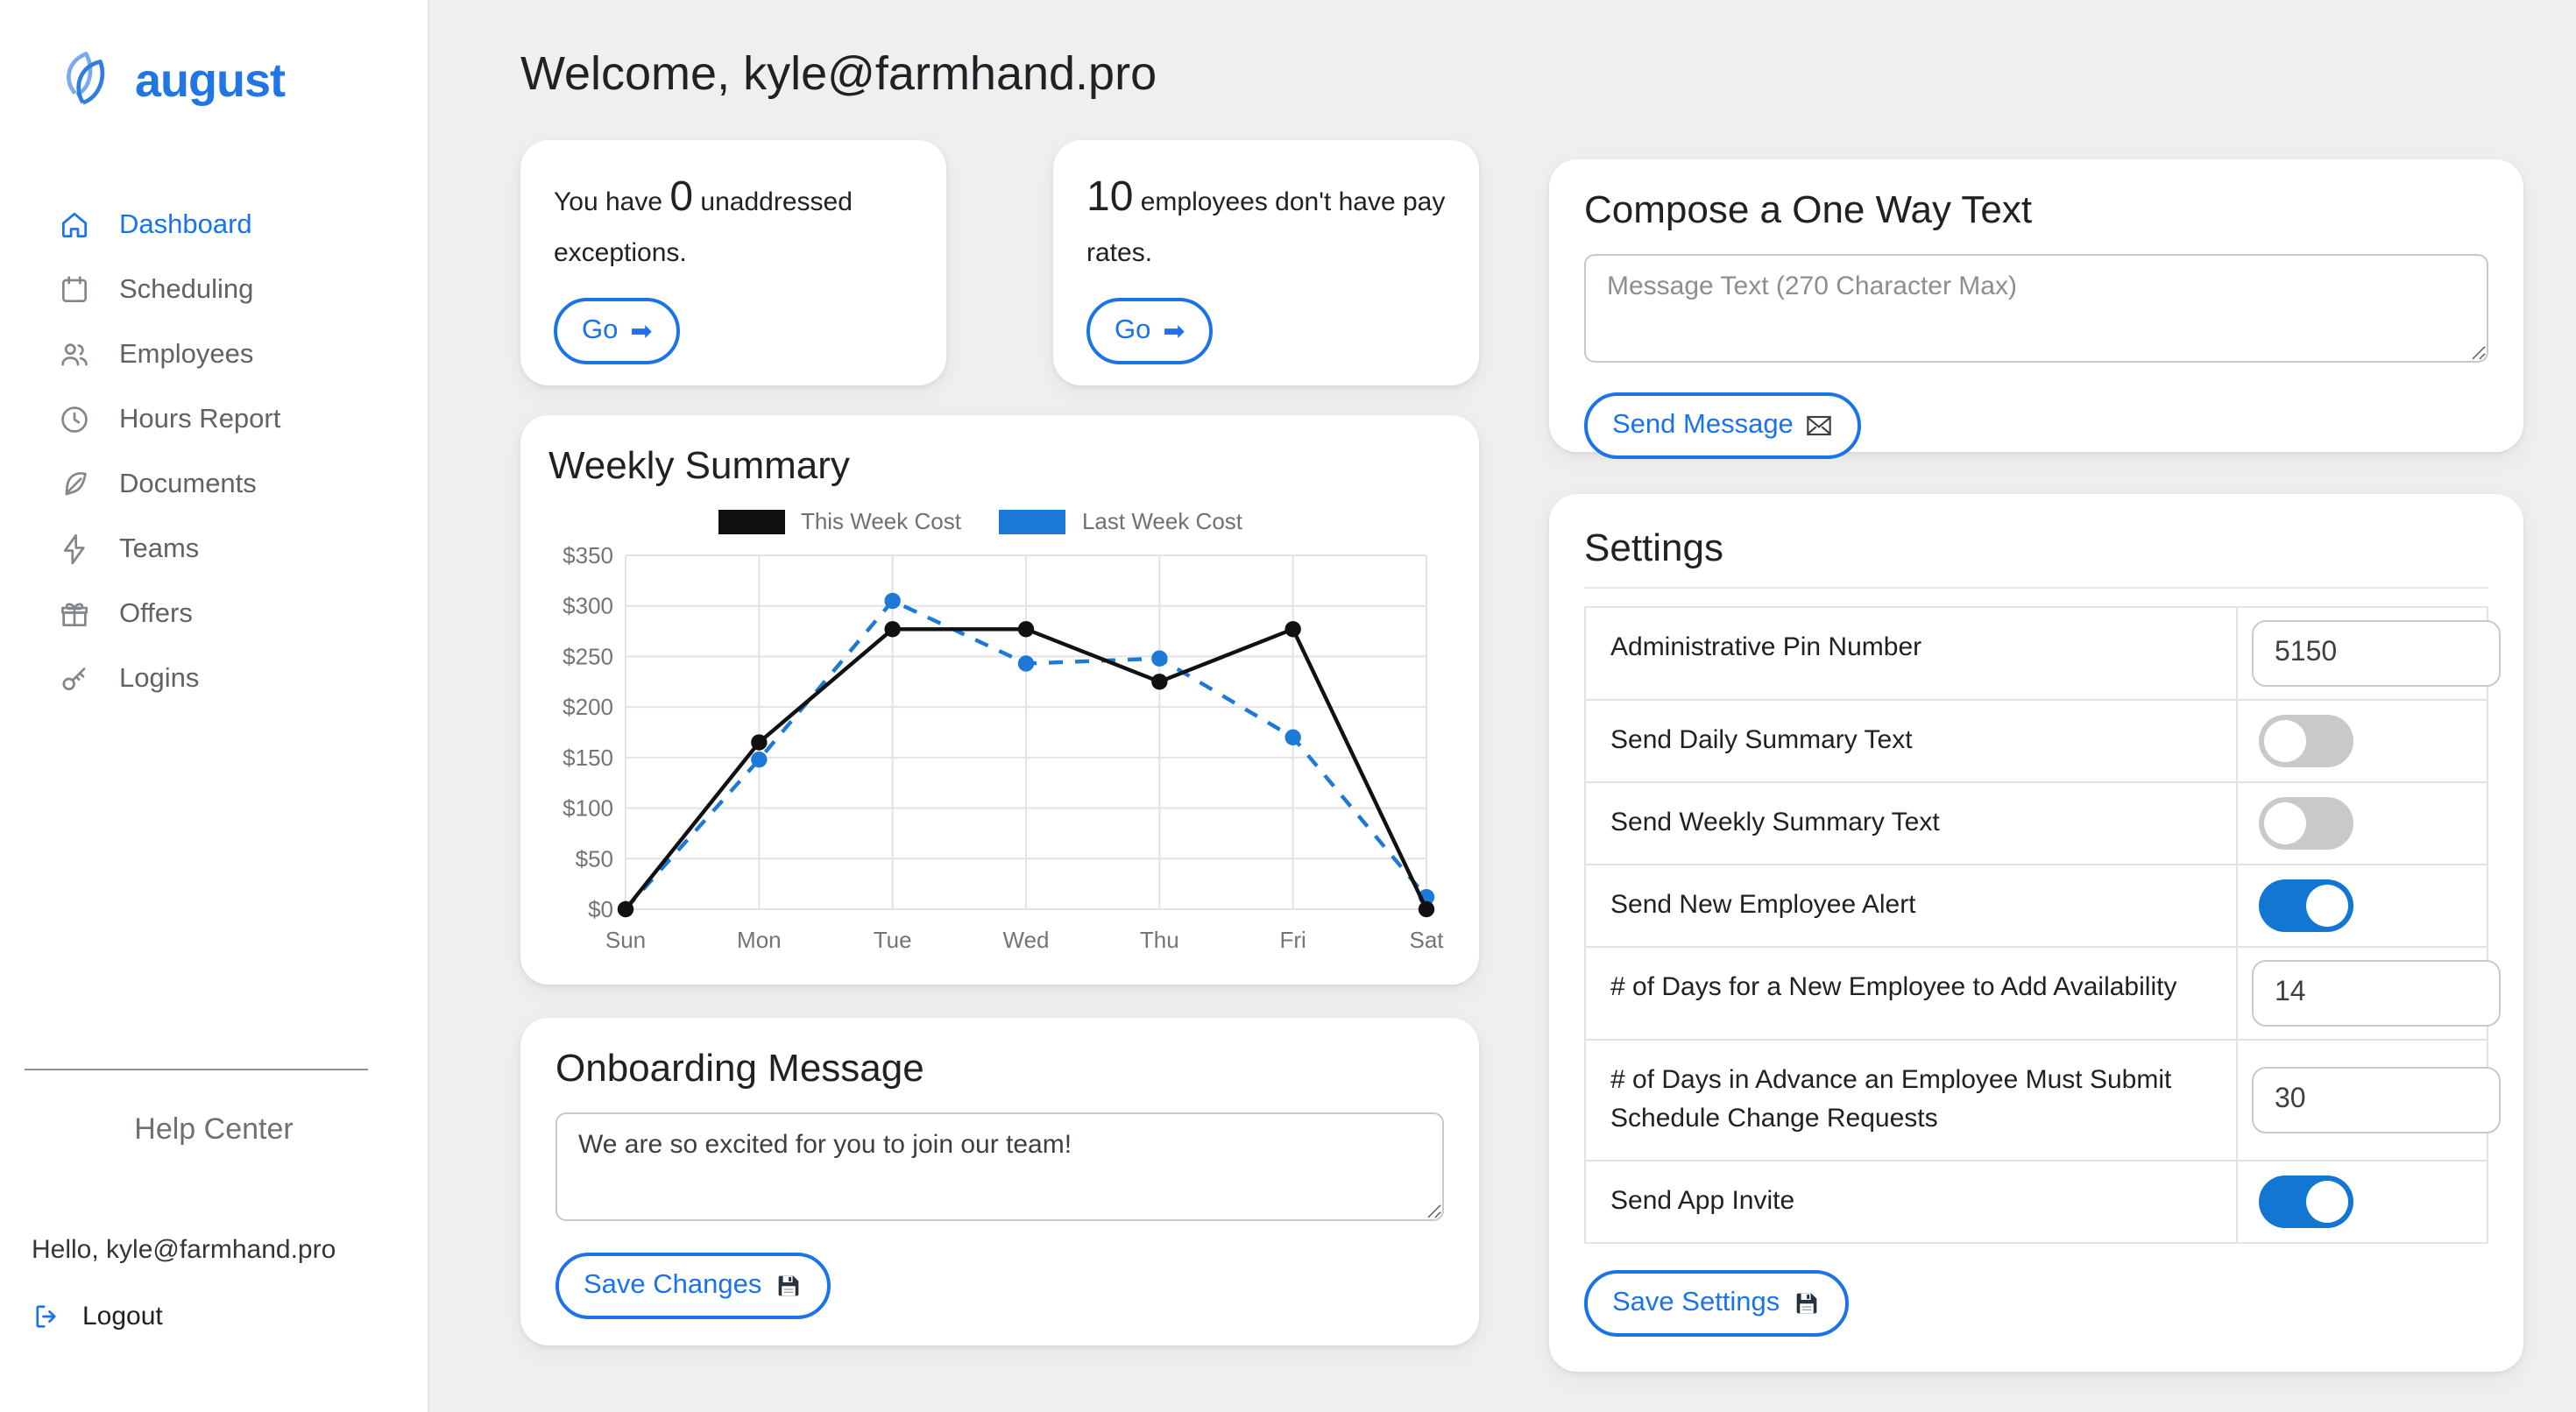  Describe the element at coordinates (2036, 1202) in the screenshot. I see `settings-row: Send App Invite` at that location.